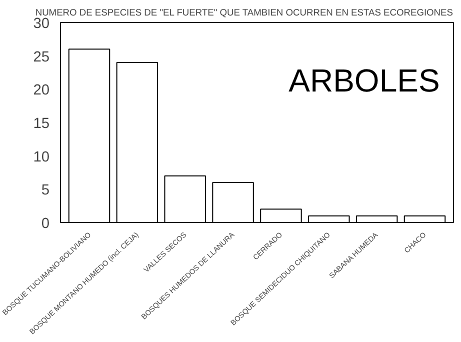 Image resolution: width=461 pixels, height=342 pixels. Describe the element at coordinates (41, 124) in the screenshot. I see `y-tick-label: 15` at that location.